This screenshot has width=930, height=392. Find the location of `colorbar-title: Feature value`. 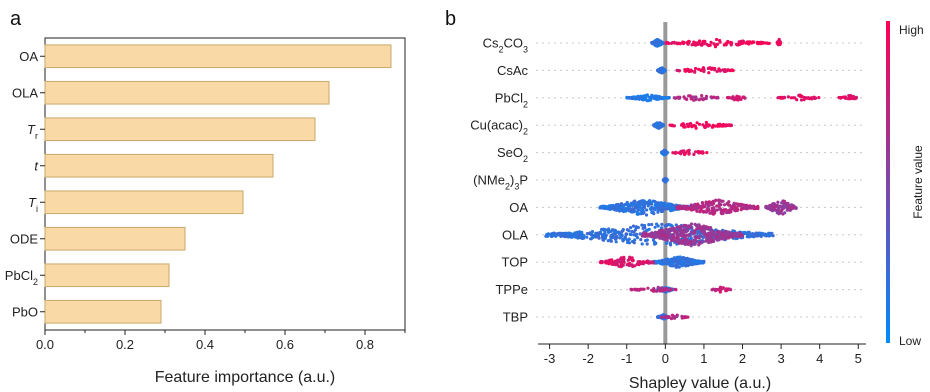

colorbar-title: Feature value is located at coordinates (918, 182).